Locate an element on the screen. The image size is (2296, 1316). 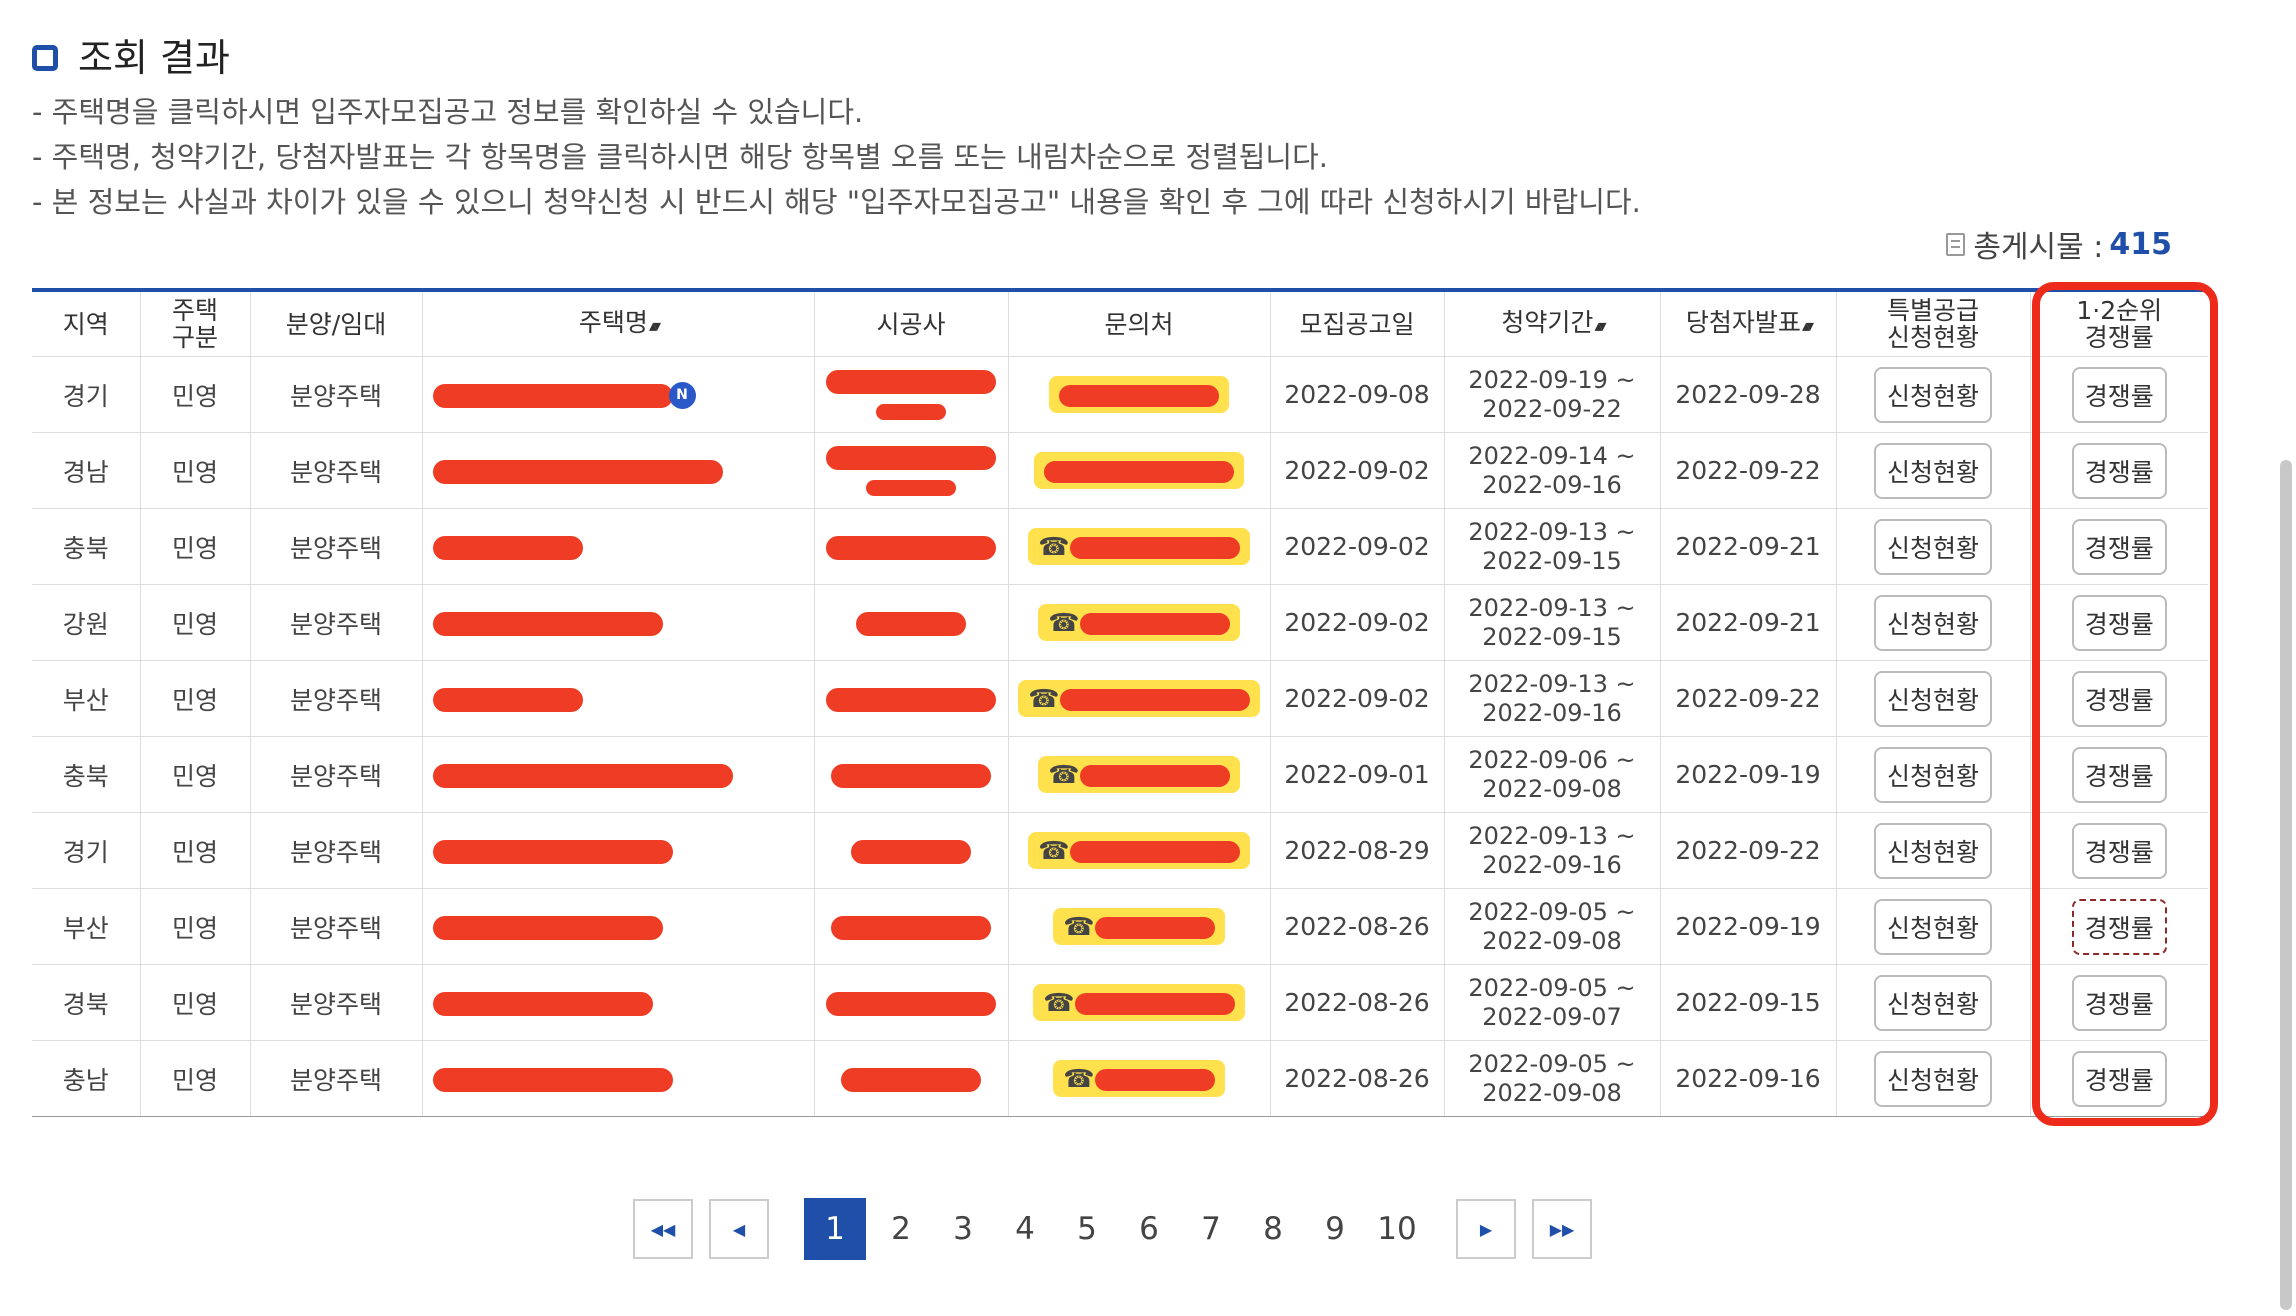
page-4-link: 4 is located at coordinates (1025, 1229).